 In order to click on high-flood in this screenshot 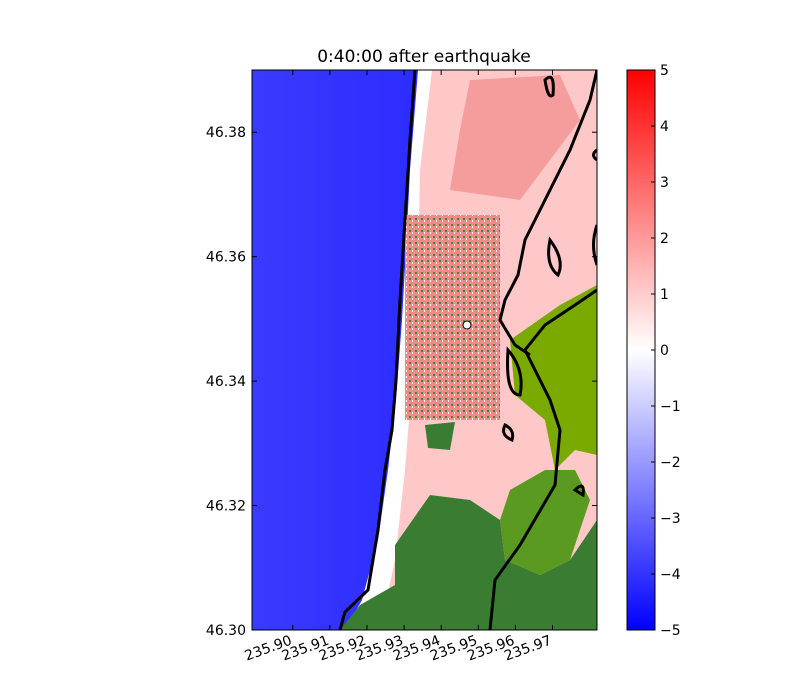, I will do `click(515, 137)`.